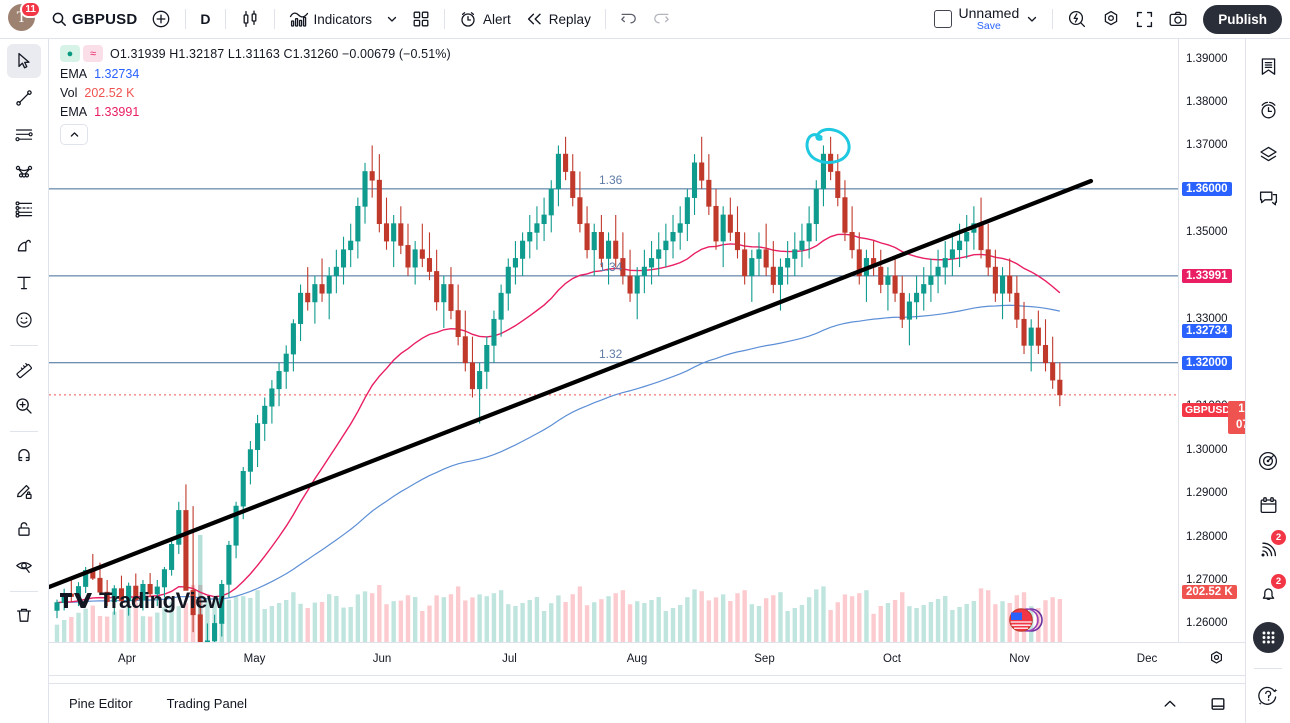 The height and width of the screenshot is (723, 1290). What do you see at coordinates (101, 703) in the screenshot?
I see `pine-editor-tab: Pine Editor` at bounding box center [101, 703].